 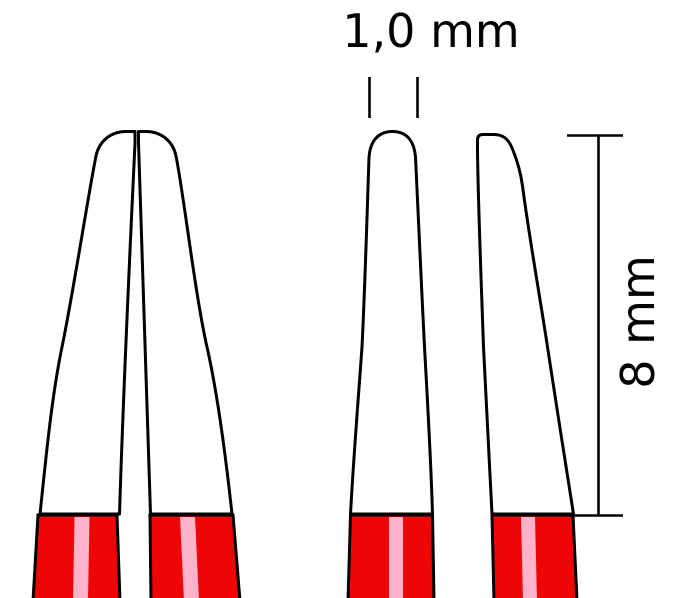 I want to click on side-view-tip-profile, so click(x=391, y=364).